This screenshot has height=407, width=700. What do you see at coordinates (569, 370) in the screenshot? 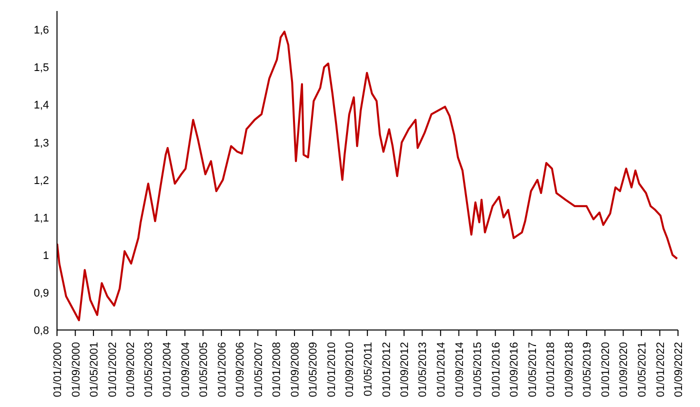
I see `x-tick-label: 01/09/2018` at bounding box center [569, 370].